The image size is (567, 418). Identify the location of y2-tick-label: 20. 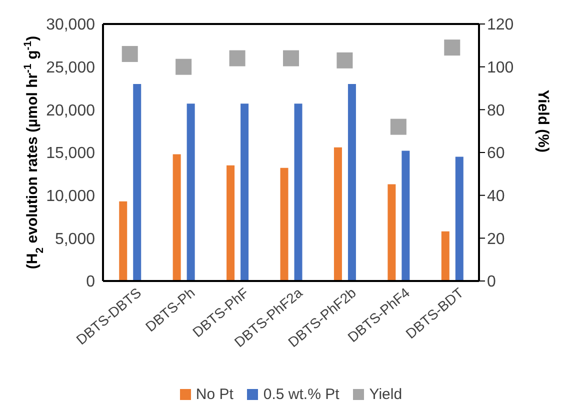
(496, 239).